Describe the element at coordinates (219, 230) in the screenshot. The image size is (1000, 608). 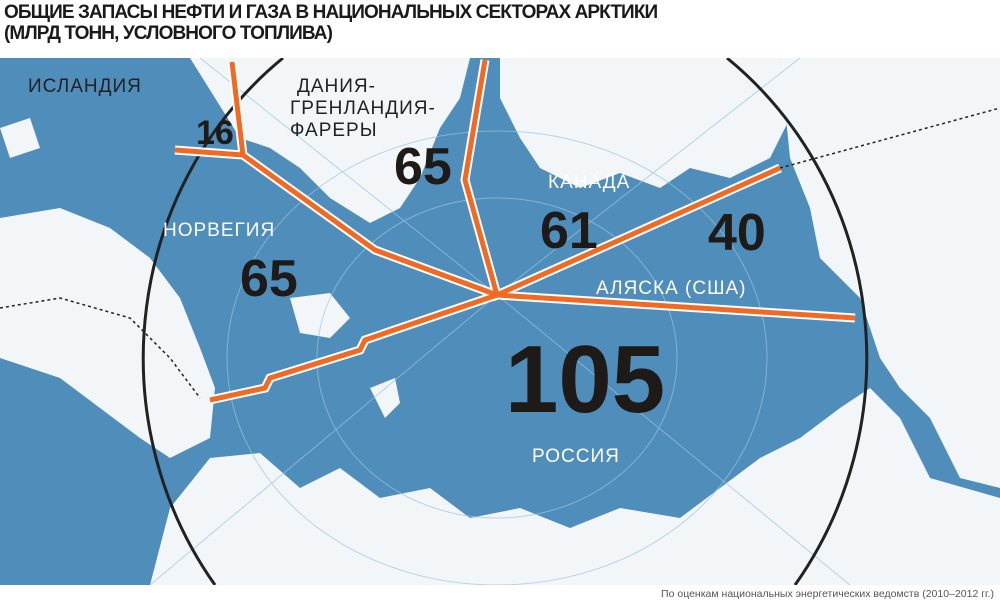
I see `label-norway: НОРВЕГИЯ` at that location.